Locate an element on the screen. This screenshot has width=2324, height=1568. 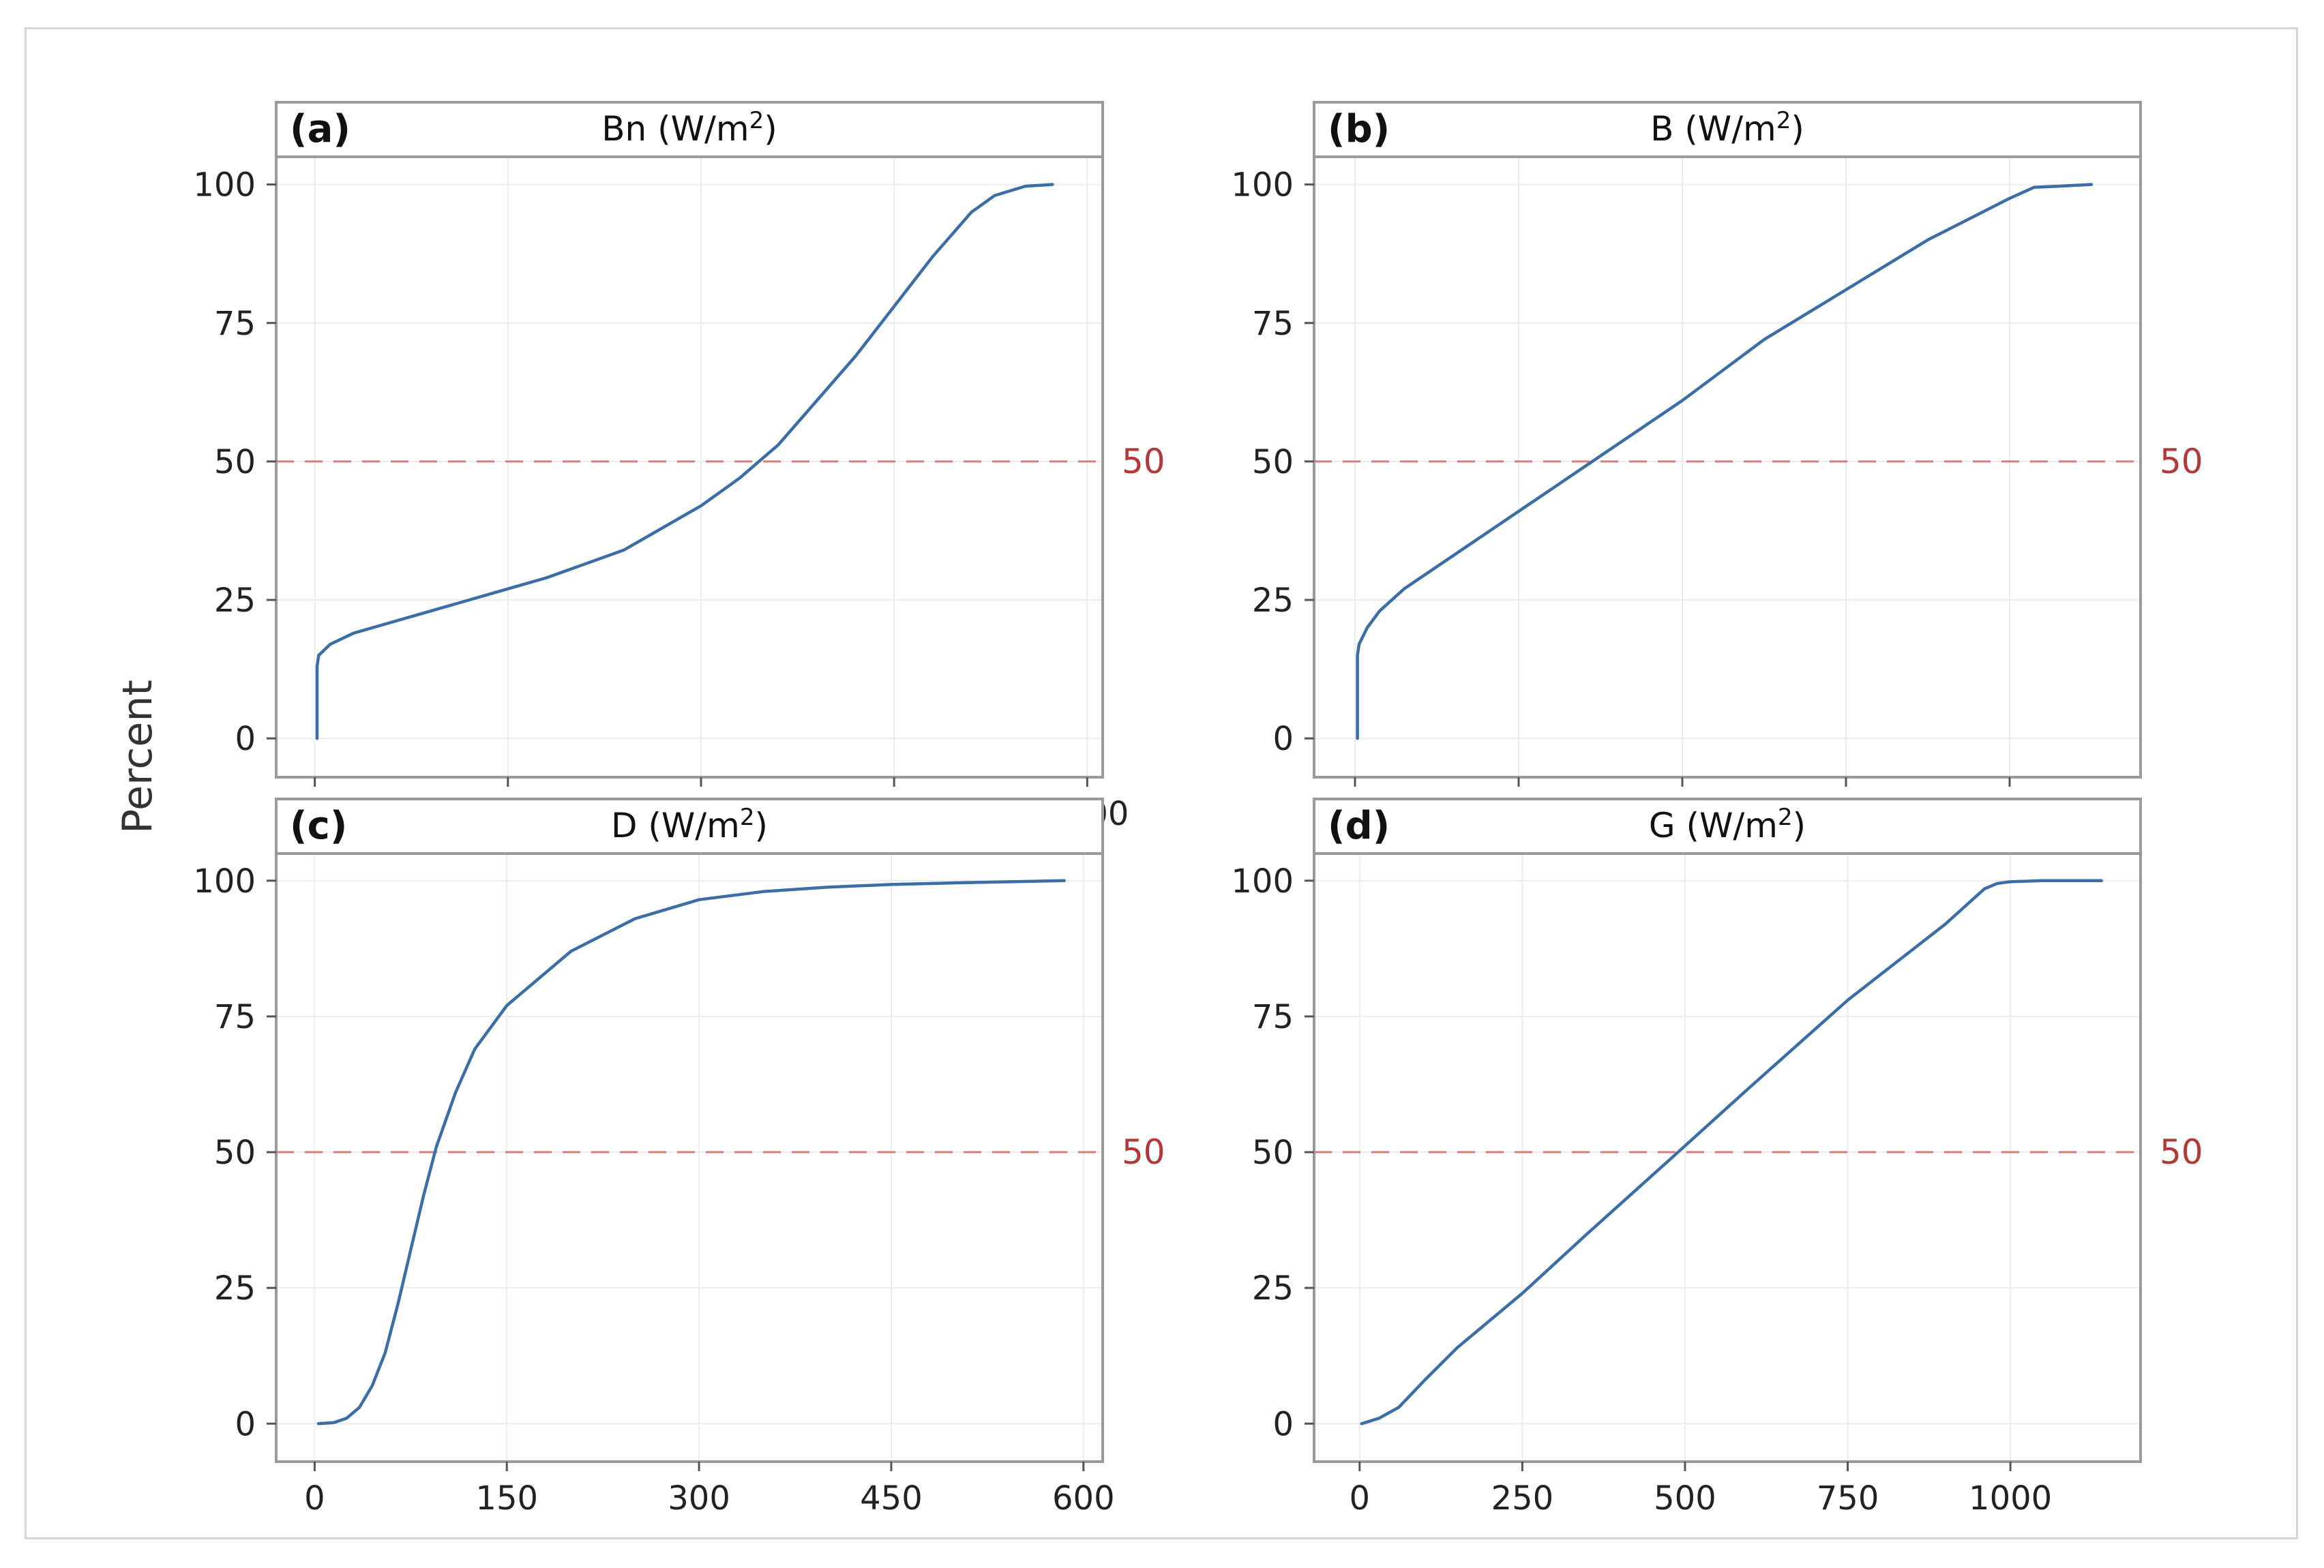
x-tick-label: 600 is located at coordinates (1083, 1498).